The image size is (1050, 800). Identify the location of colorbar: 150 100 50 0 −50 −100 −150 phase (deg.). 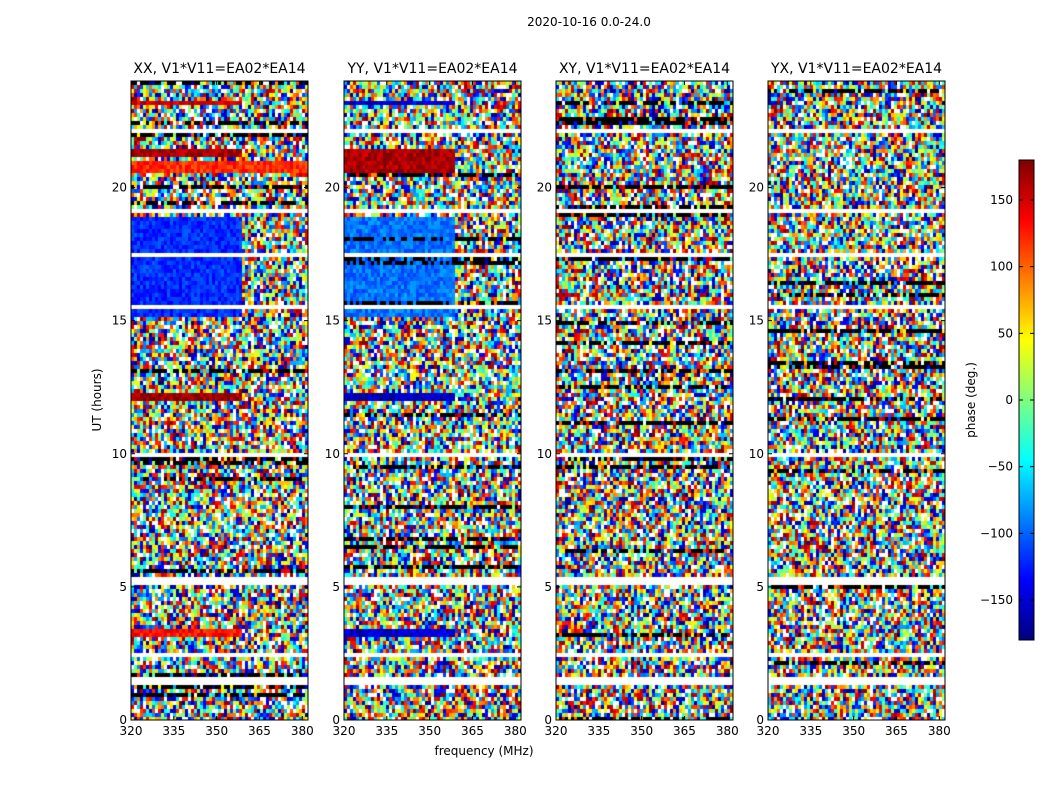
(999, 400).